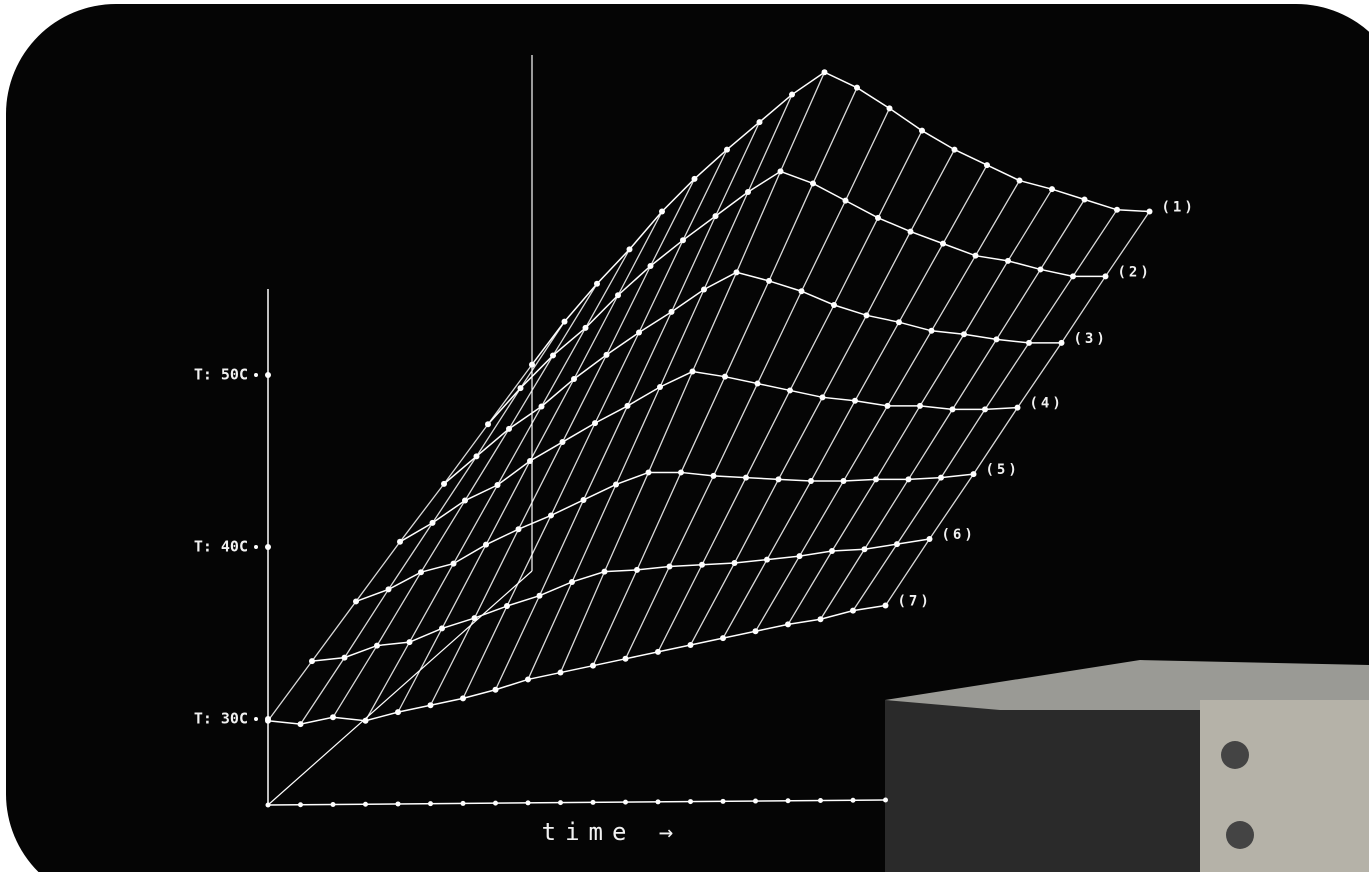 The image size is (1369, 872). What do you see at coordinates (1179, 208) in the screenshot?
I see `series-label: (1)` at bounding box center [1179, 208].